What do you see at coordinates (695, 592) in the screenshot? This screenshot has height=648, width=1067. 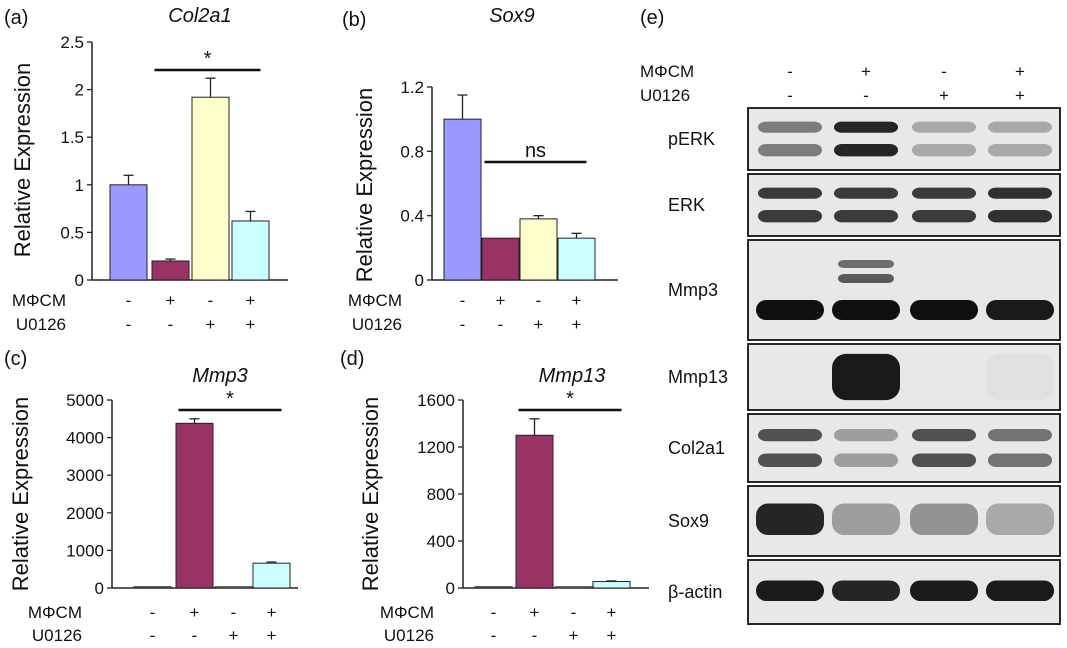 I see `blot-label: β-actin` at bounding box center [695, 592].